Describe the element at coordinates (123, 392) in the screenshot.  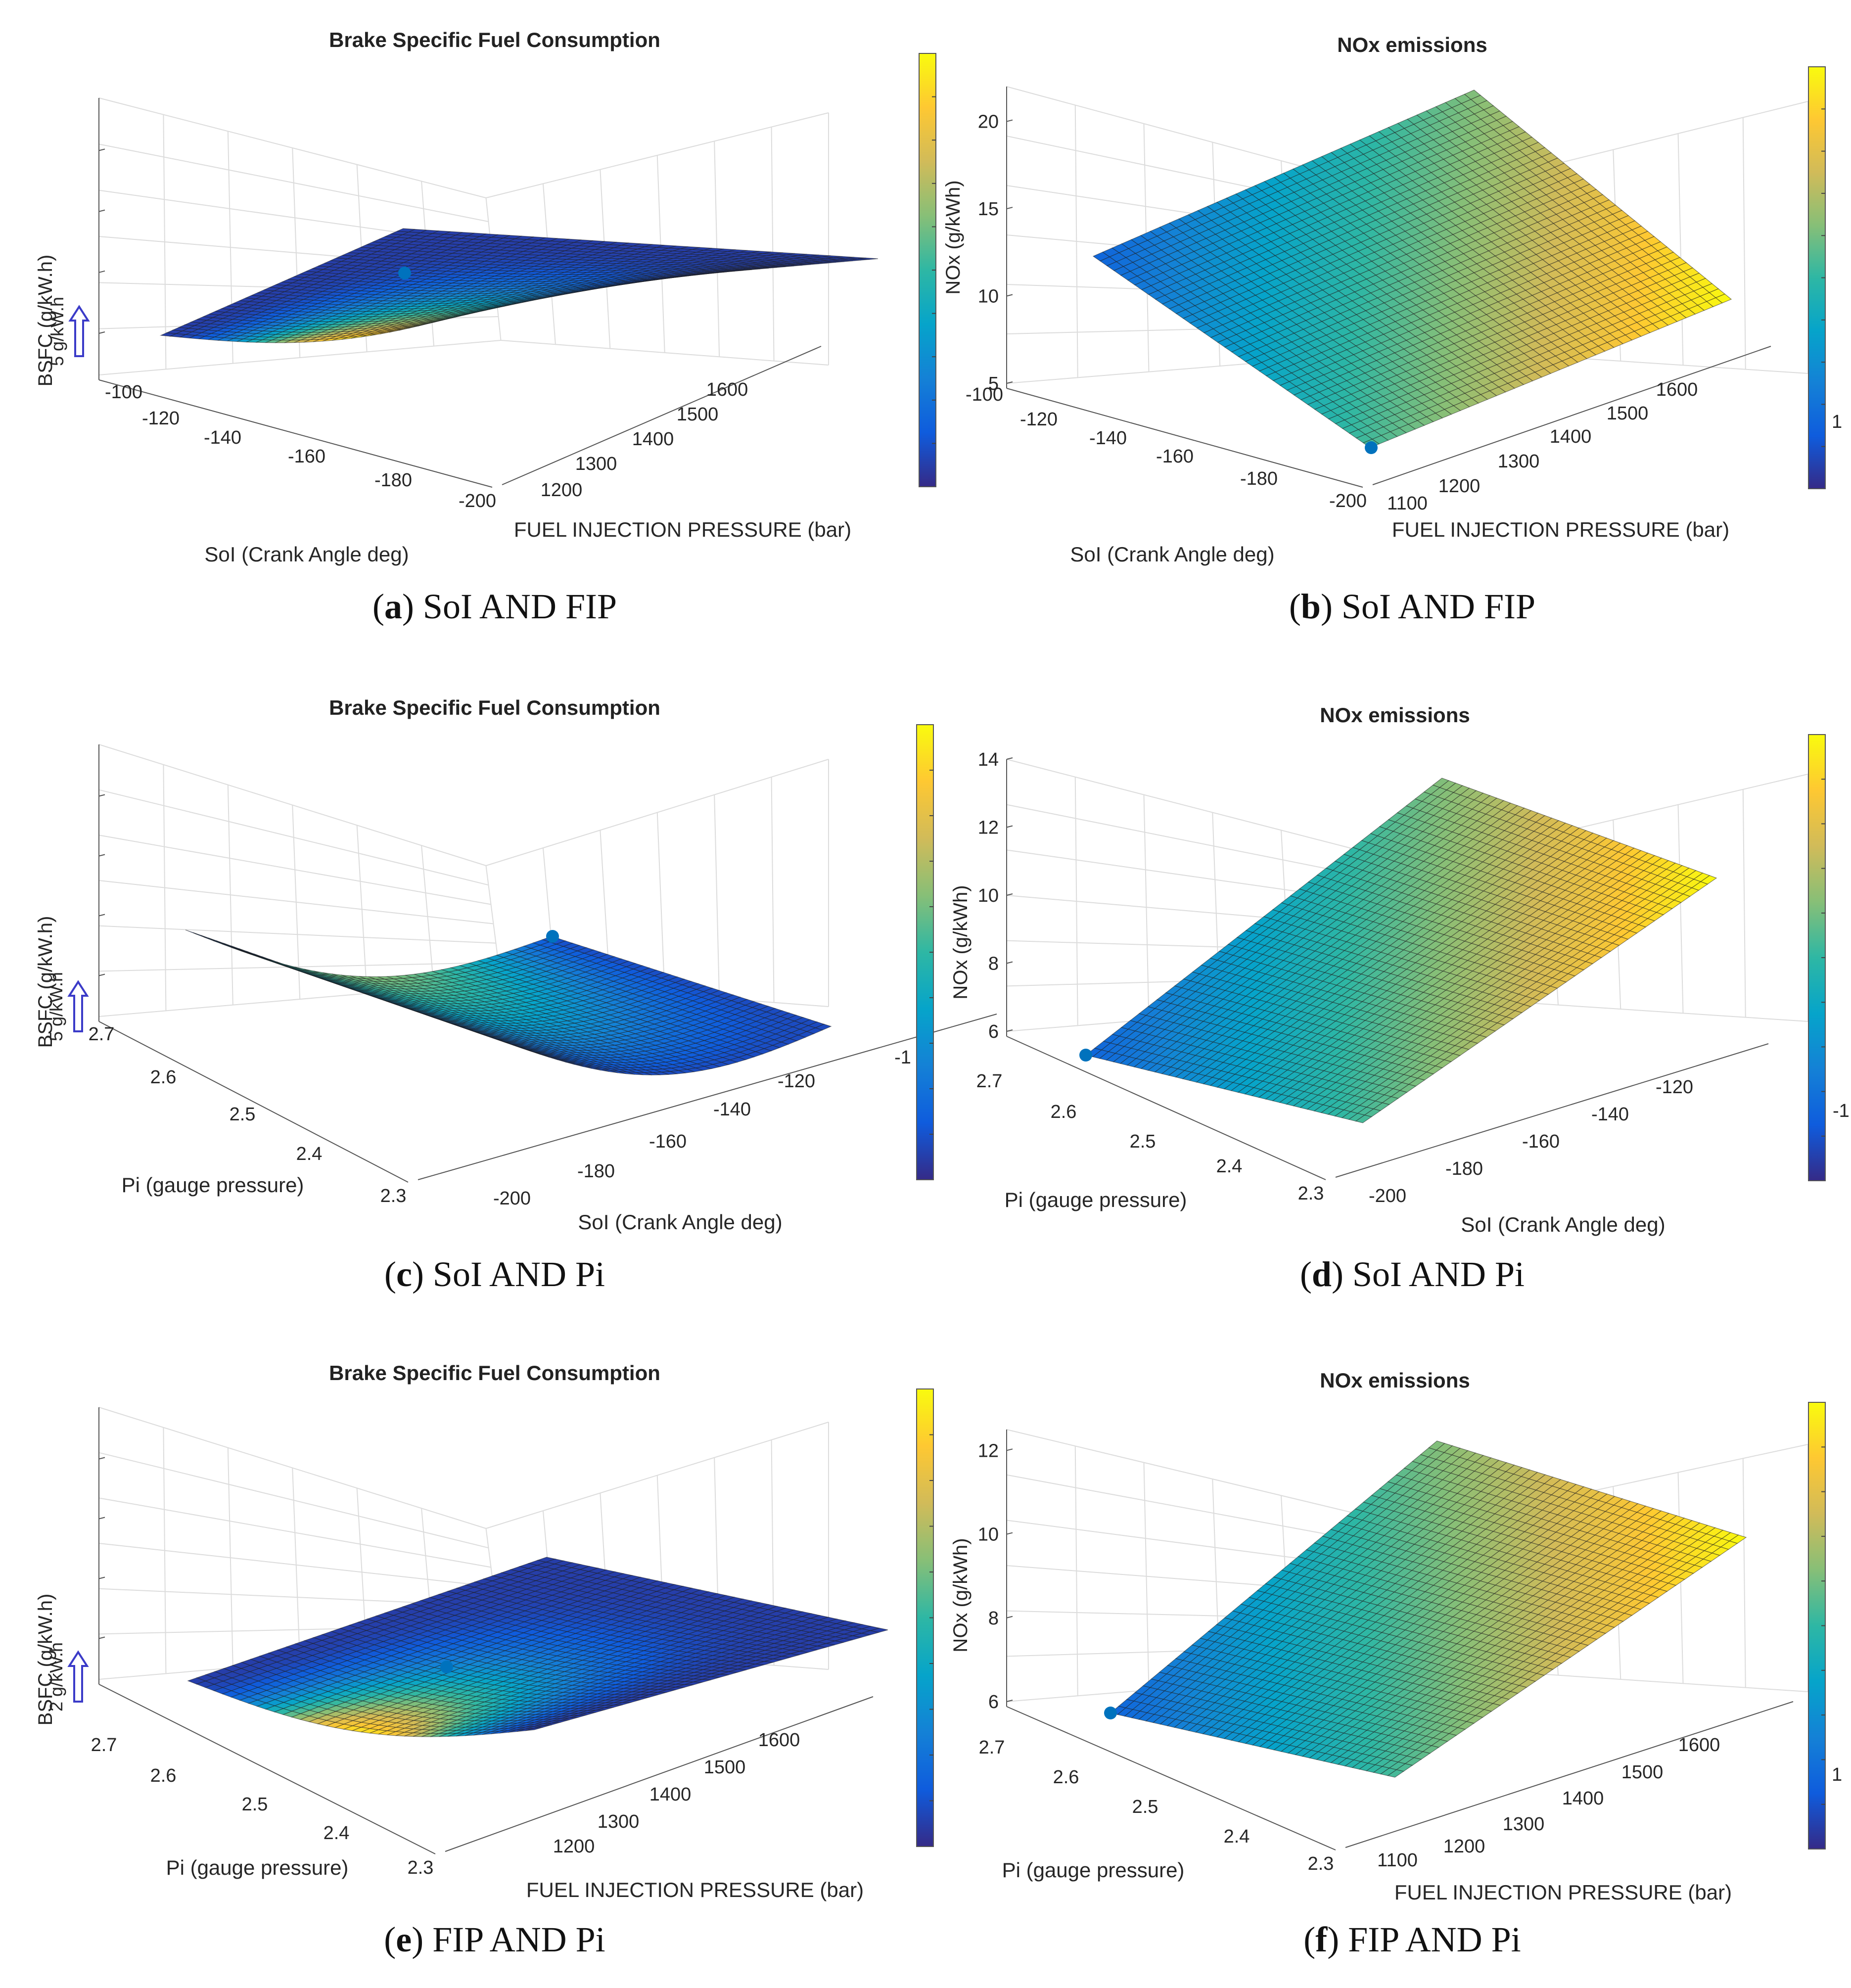
I see `x-tick-label: -100` at that location.